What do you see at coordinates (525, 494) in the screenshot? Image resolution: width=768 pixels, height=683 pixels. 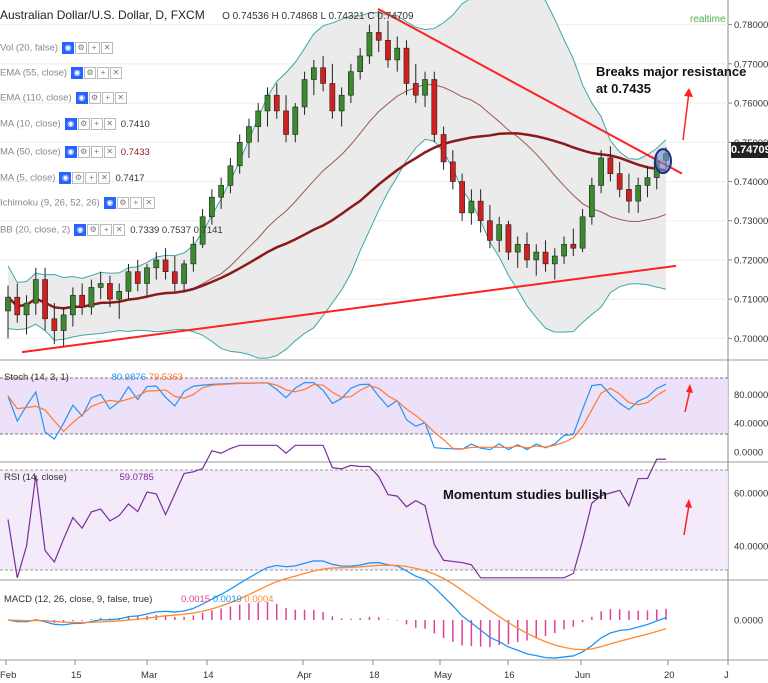 I see `momentum-annotation: Momentum studies bullish` at bounding box center [525, 494].